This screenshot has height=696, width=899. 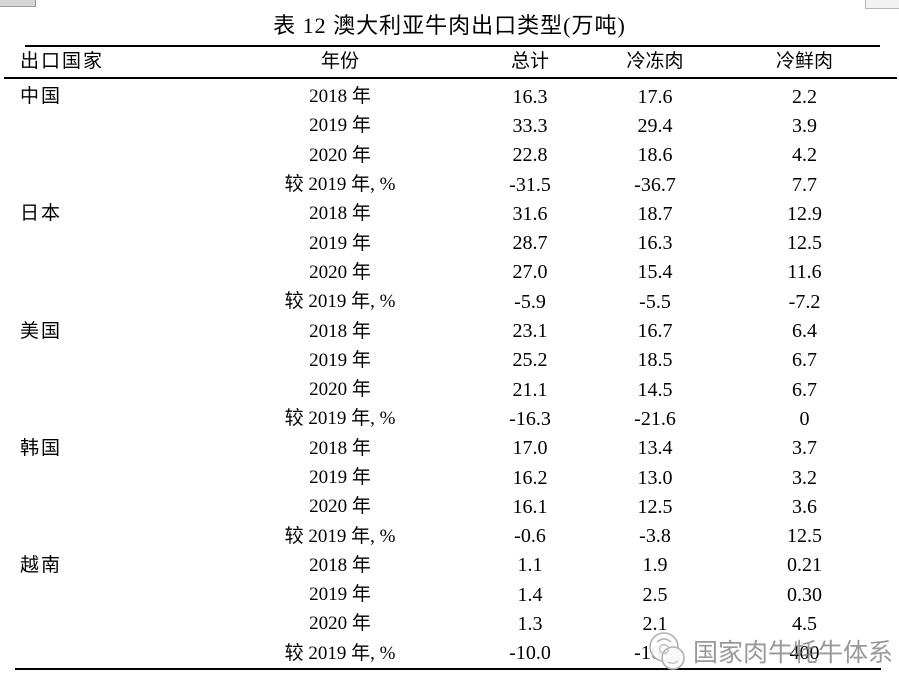 What do you see at coordinates (530, 331) in the screenshot?
I see `total-cell: 23.1` at bounding box center [530, 331].